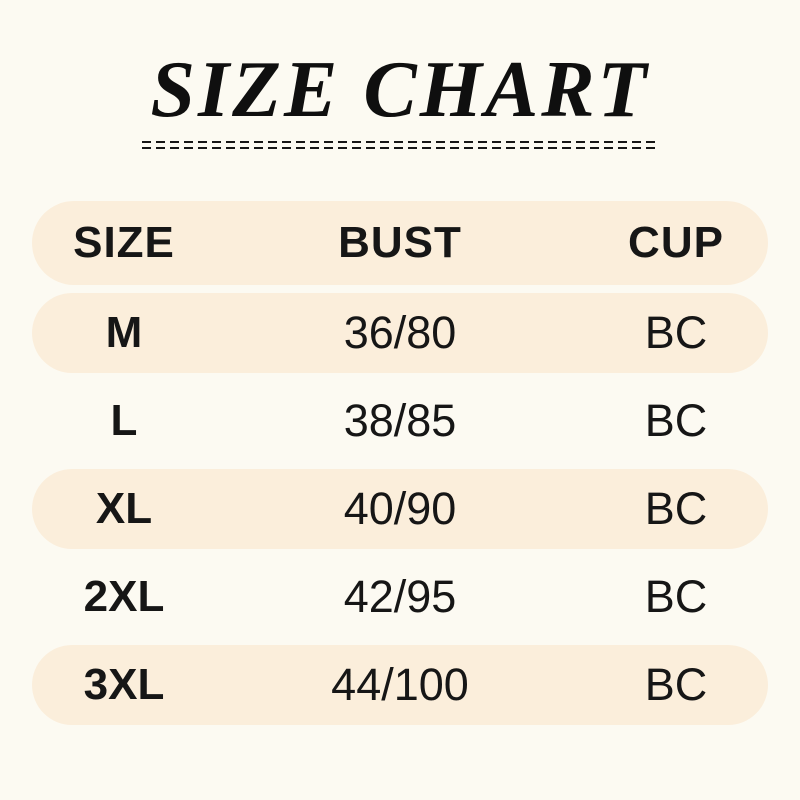 The height and width of the screenshot is (800, 800). I want to click on size-value: 2XL, so click(124, 596).